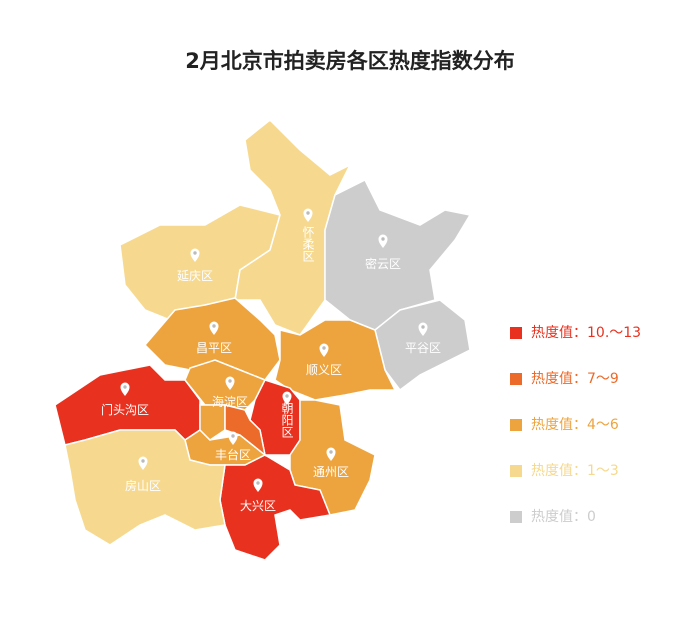  What do you see at coordinates (258, 506) in the screenshot?
I see `district-label: 大兴区` at bounding box center [258, 506].